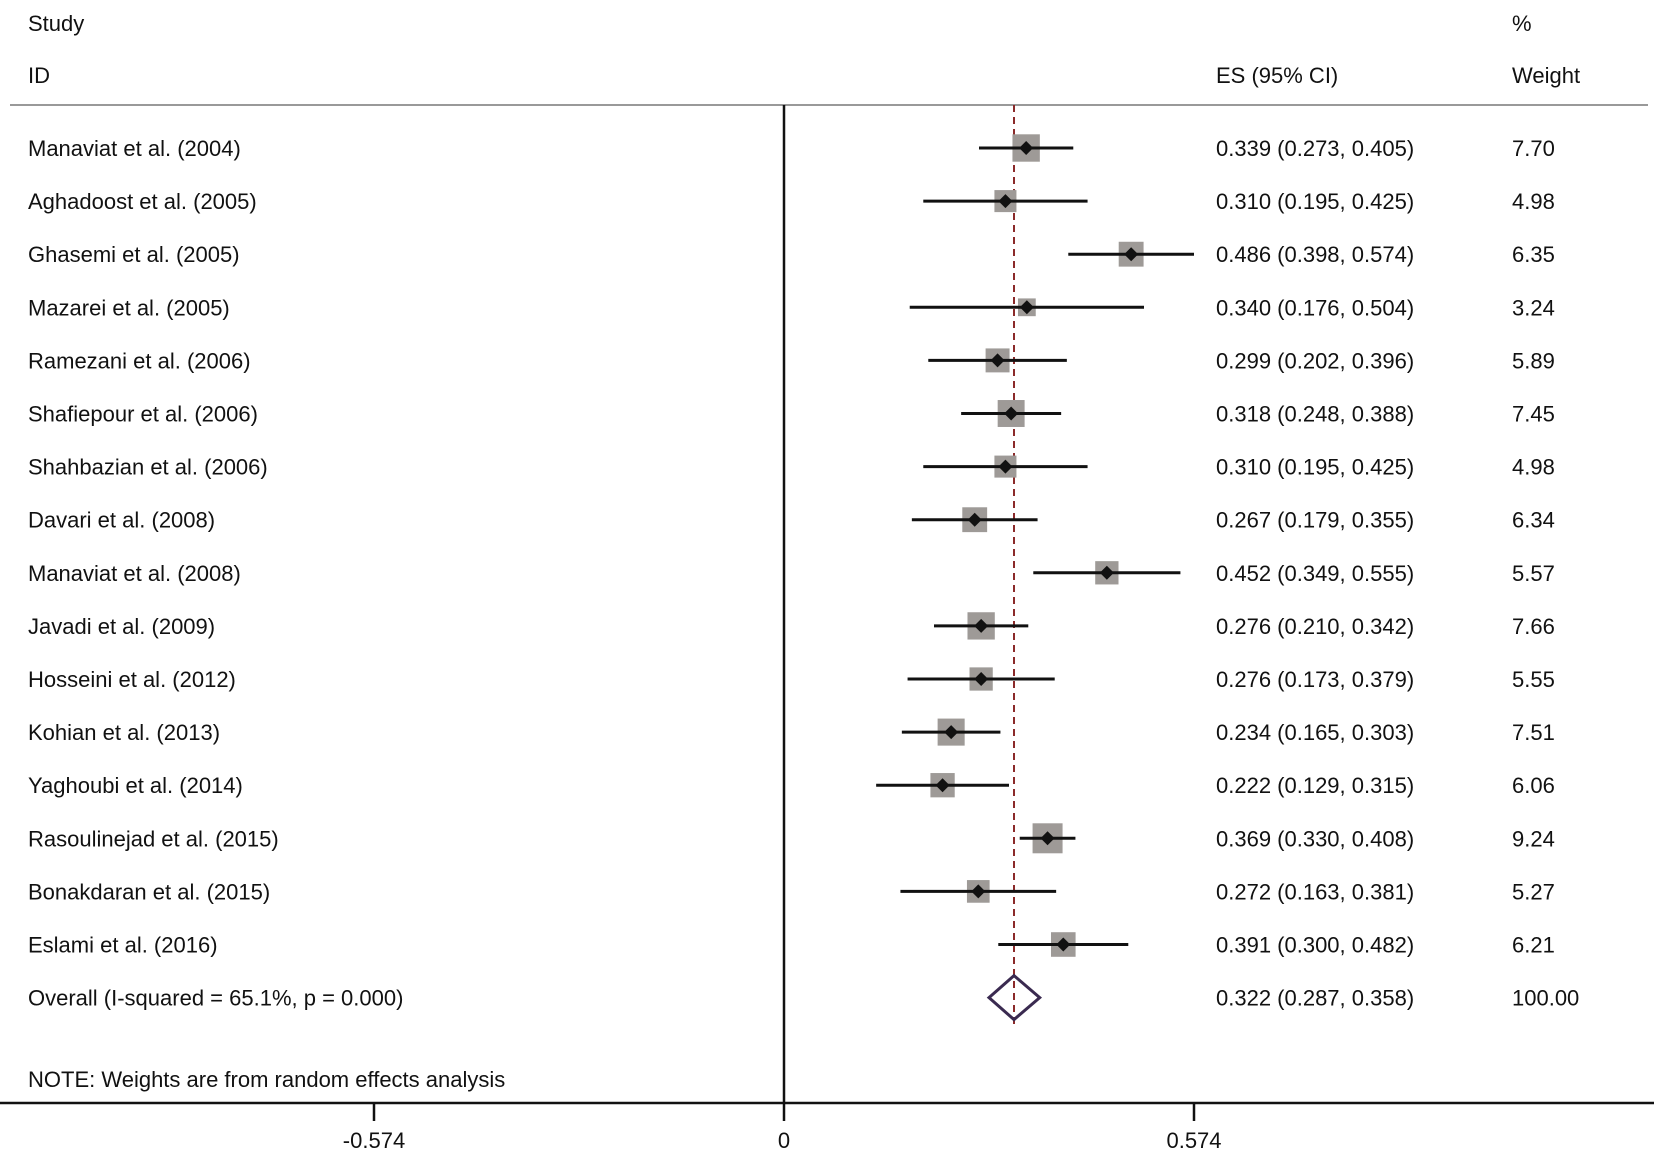  I want to click on study-name: Manaviat et al. (2004), so click(134, 148).